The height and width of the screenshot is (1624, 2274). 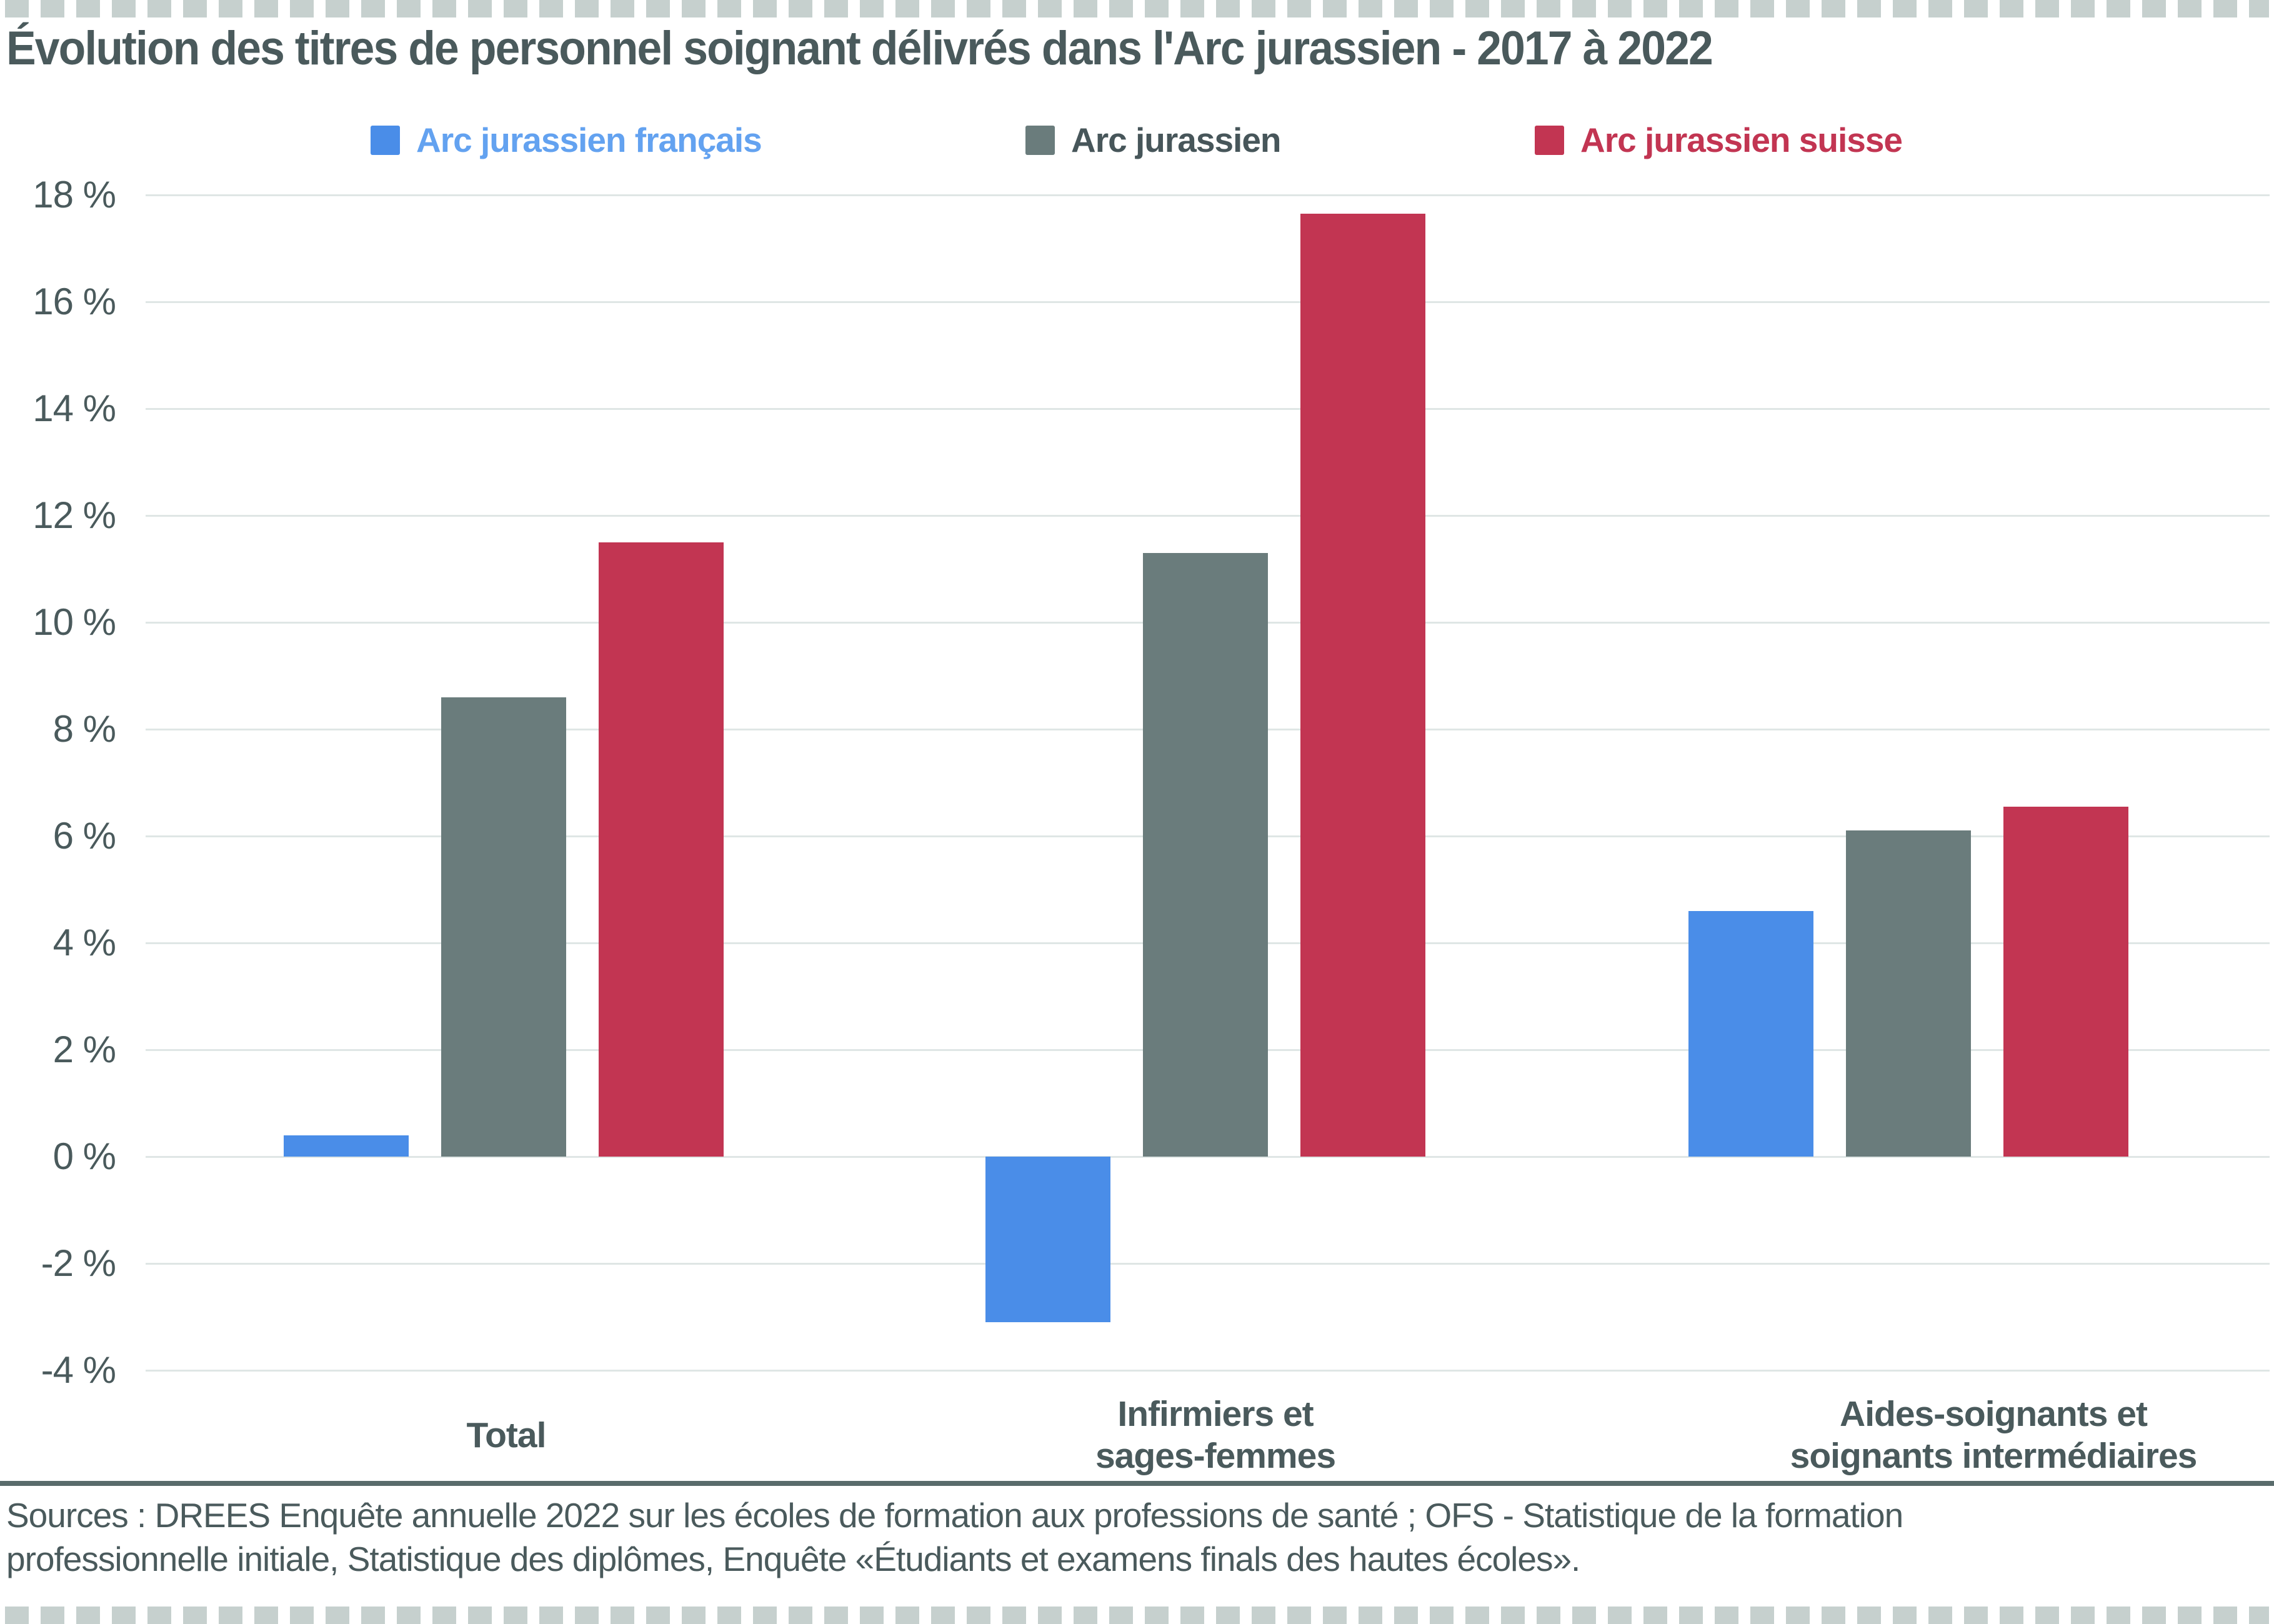 What do you see at coordinates (1215, 1456) in the screenshot?
I see `category-label-line: sages-femmes` at bounding box center [1215, 1456].